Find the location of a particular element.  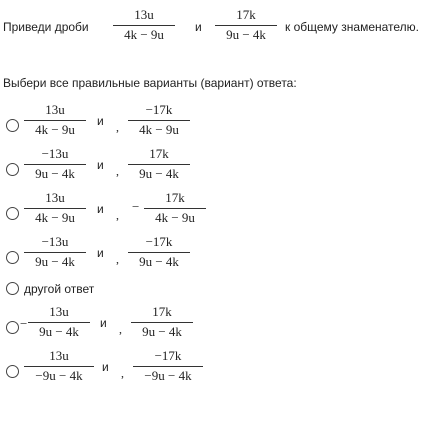

task-fraction-1: 13u 4k − 9u is located at coordinates (144, 27).